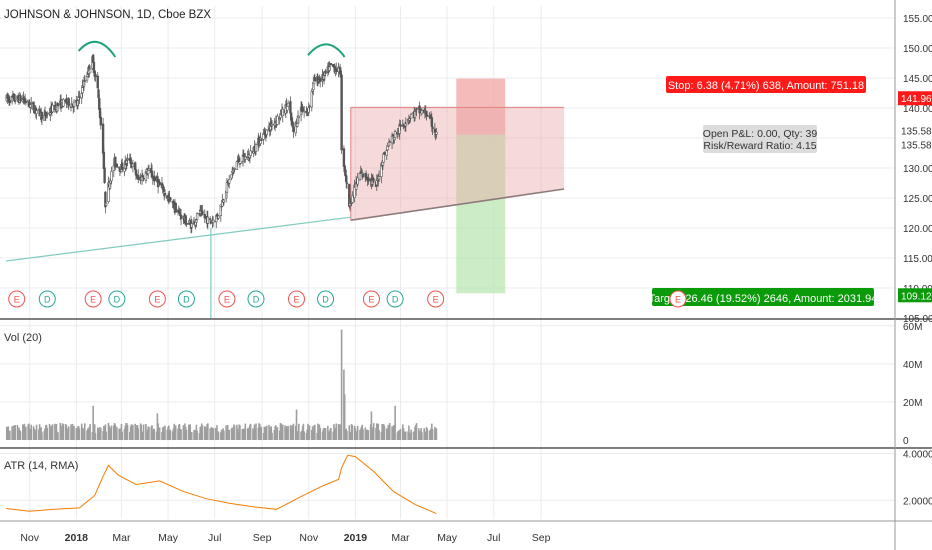 The image size is (932, 550). What do you see at coordinates (915, 98) in the screenshot?
I see `stop-price-badge: 141.96` at bounding box center [915, 98].